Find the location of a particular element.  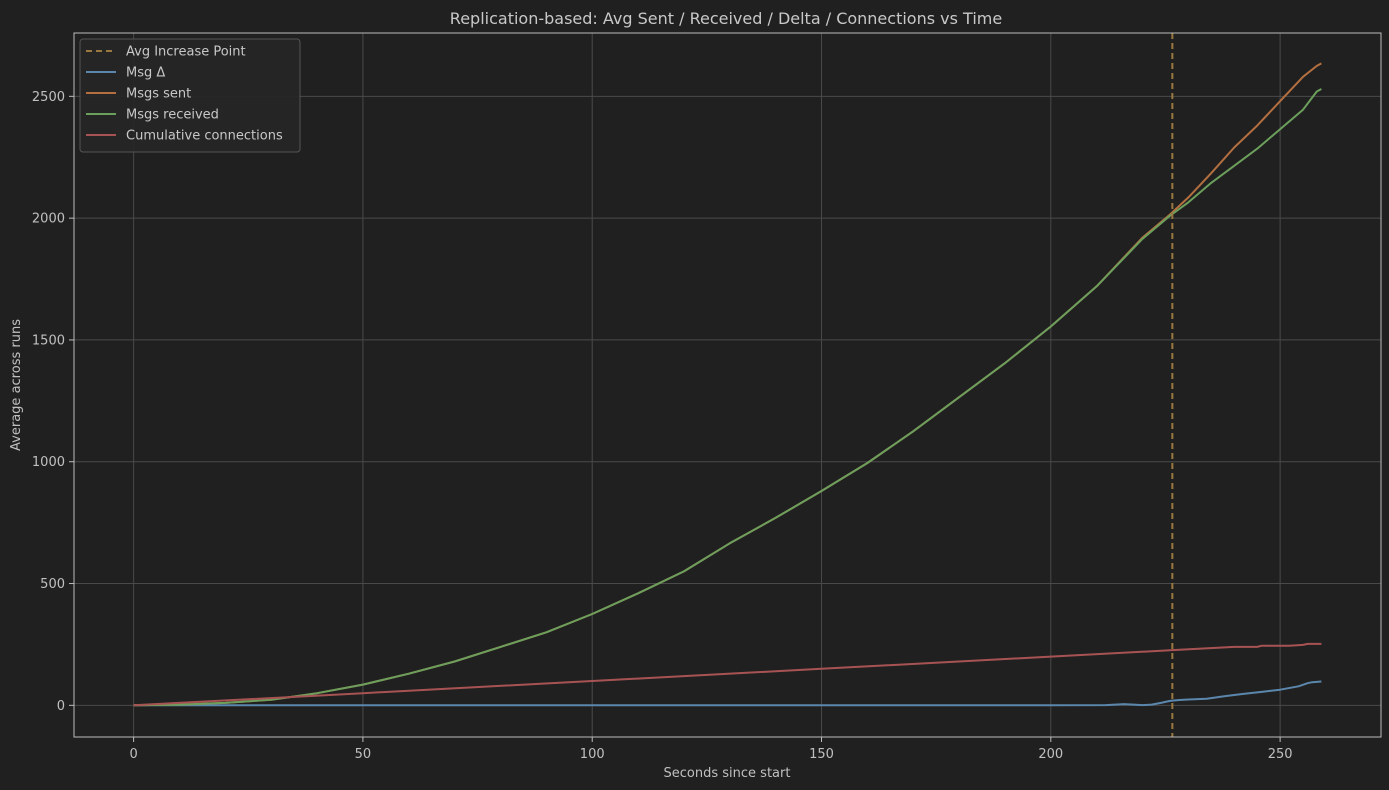

legend-label: Msgs sent is located at coordinates (158, 94).